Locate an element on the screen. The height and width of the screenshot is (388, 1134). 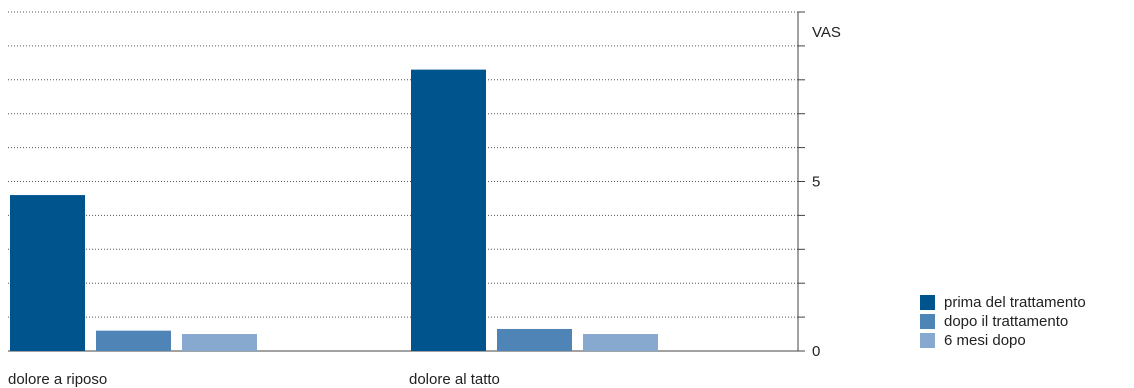
y-axis-title: VAS is located at coordinates (826, 32).